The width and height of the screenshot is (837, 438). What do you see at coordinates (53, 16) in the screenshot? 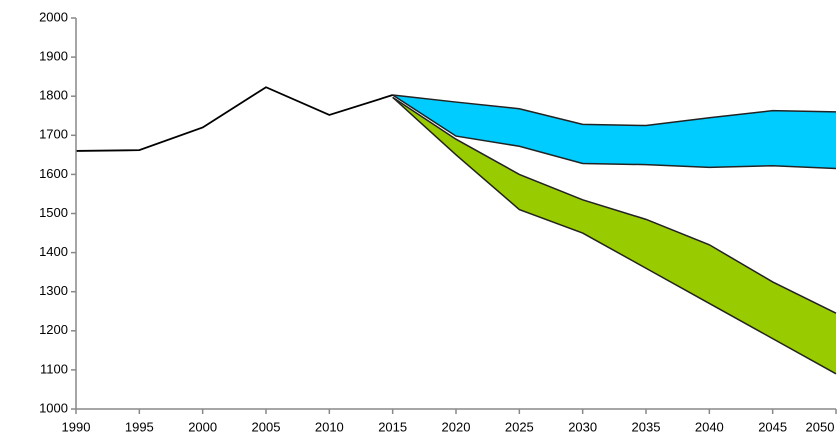
I see `y-tick-label: 2000` at bounding box center [53, 16].